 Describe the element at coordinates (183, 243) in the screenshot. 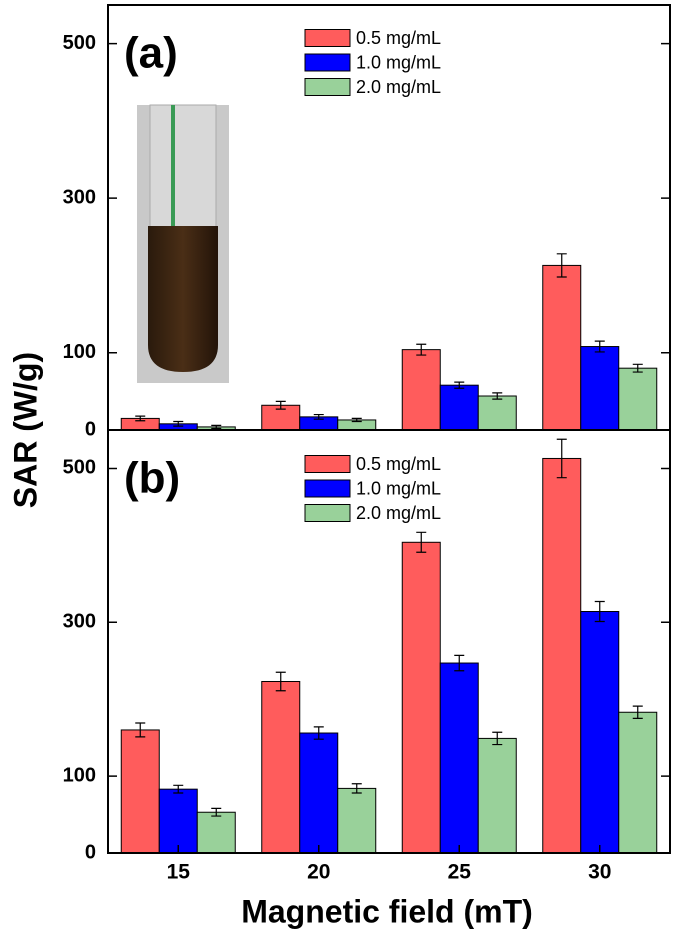

I see `inset-photo` at that location.